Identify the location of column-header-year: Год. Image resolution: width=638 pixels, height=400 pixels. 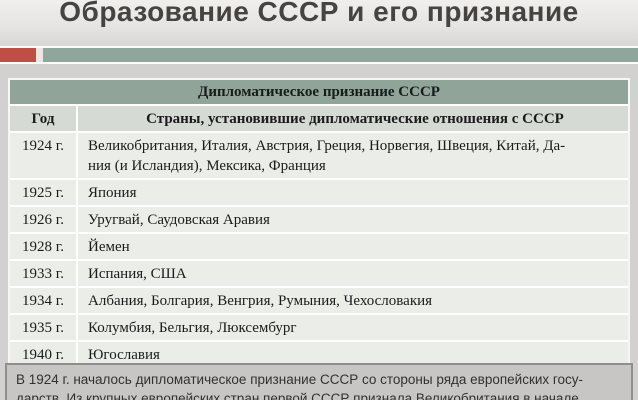
(44, 118).